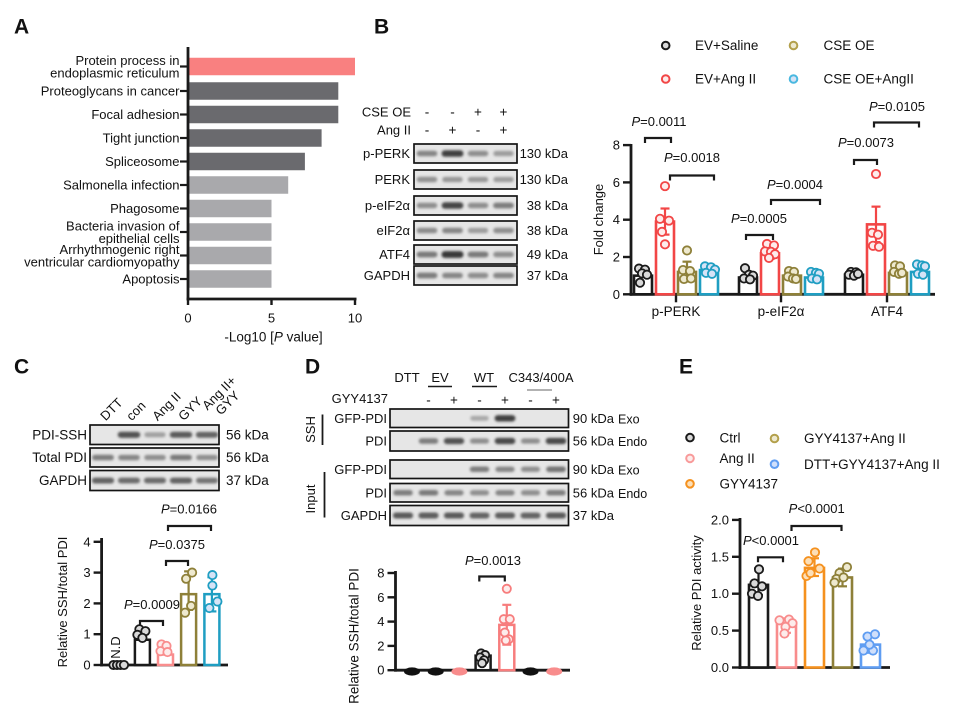 The image size is (961, 708). I want to click on svg-text: 1.0, so click(720, 593).